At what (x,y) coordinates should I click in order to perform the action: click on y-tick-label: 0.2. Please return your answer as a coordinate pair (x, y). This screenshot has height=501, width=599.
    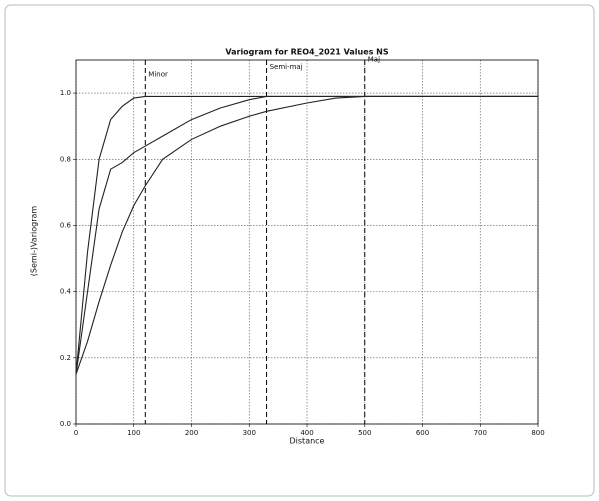
    Looking at the image, I should click on (65, 358).